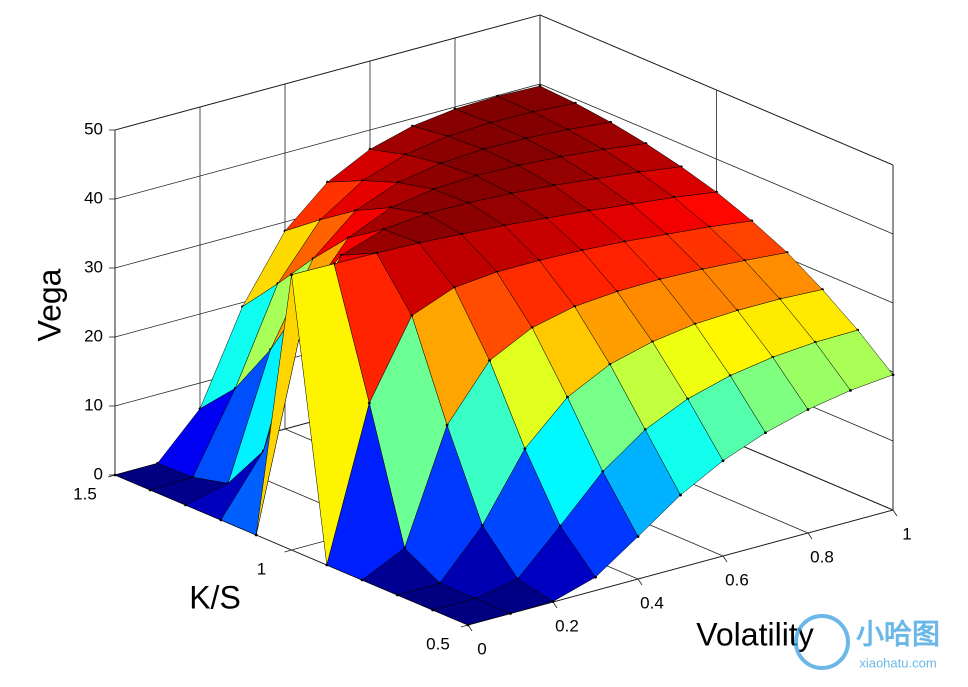  What do you see at coordinates (93, 335) in the screenshot?
I see `z-tick-label: 20` at bounding box center [93, 335].